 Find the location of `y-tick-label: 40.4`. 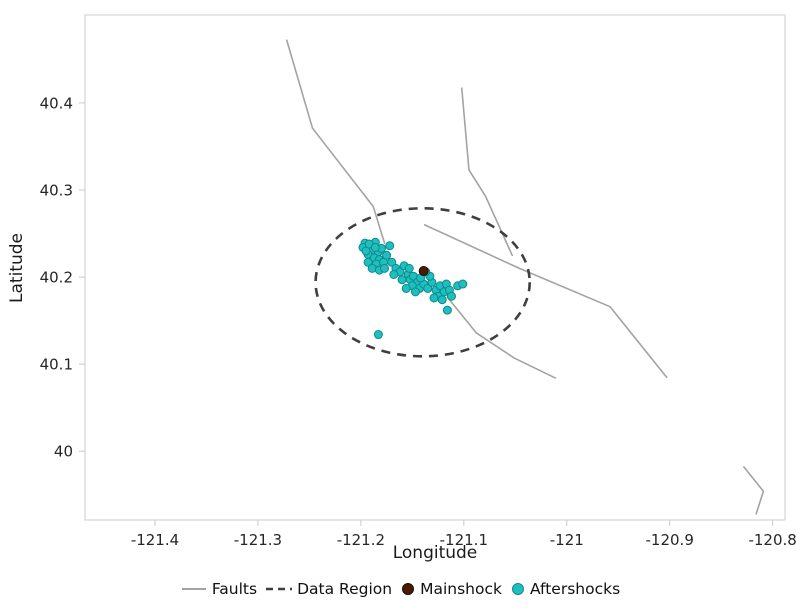

y-tick-label: 40.4 is located at coordinates (56, 103).